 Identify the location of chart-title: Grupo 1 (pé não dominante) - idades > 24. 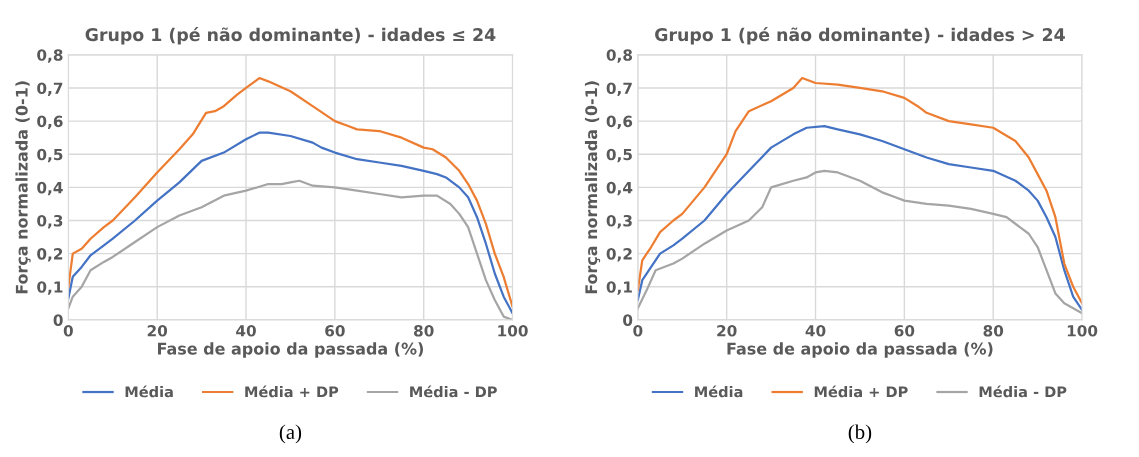
(860, 36).